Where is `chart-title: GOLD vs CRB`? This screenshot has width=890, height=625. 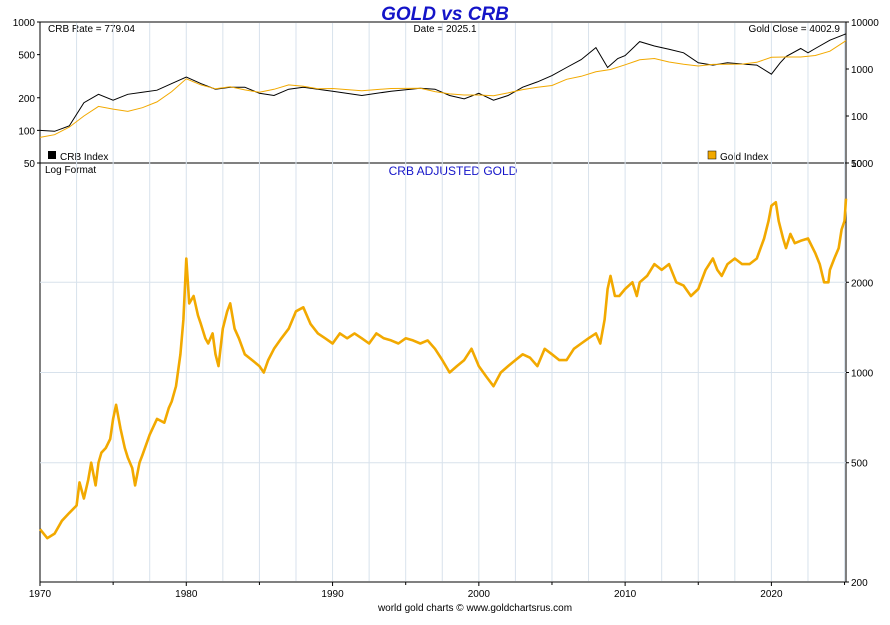 chart-title: GOLD vs CRB is located at coordinates (445, 14).